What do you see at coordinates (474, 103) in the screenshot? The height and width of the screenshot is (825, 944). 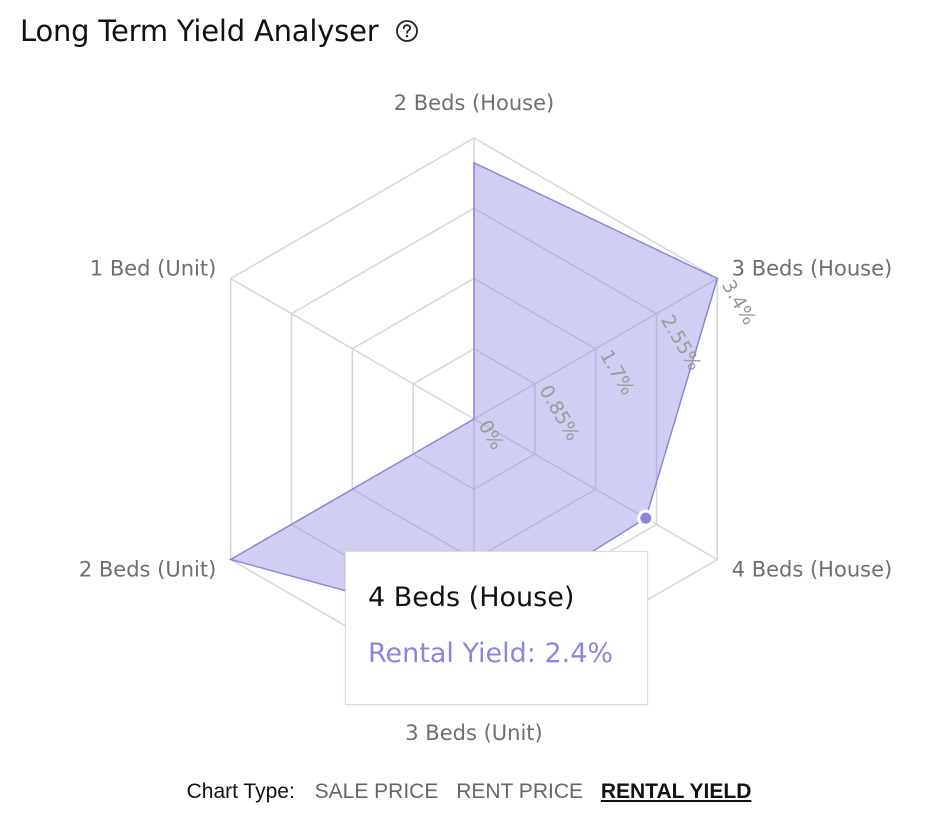 I see `axis-label: 2 Beds (House)` at bounding box center [474, 103].